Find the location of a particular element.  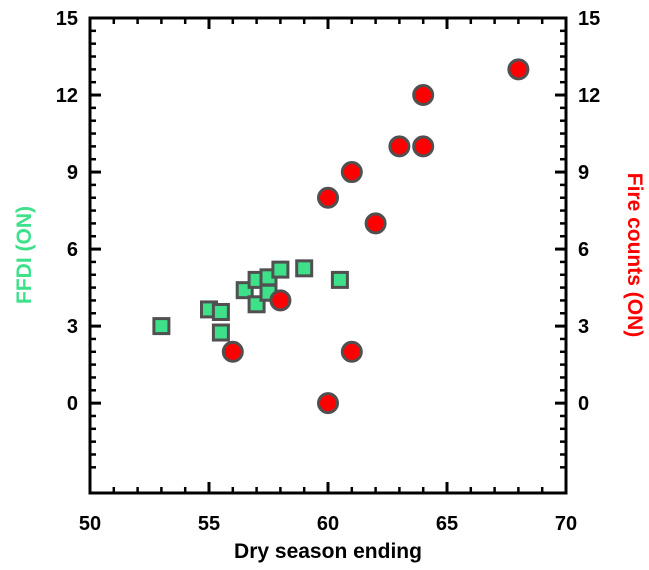

ffdi-series is located at coordinates (250, 300).